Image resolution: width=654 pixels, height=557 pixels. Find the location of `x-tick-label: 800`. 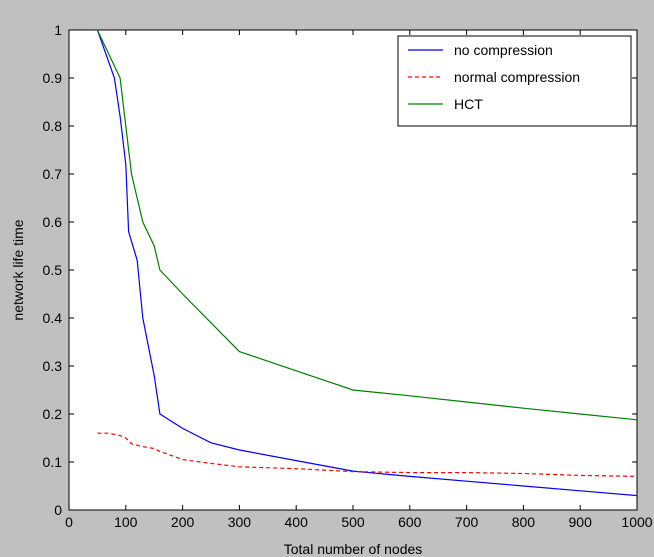

x-tick-label: 800 is located at coordinates (524, 522).